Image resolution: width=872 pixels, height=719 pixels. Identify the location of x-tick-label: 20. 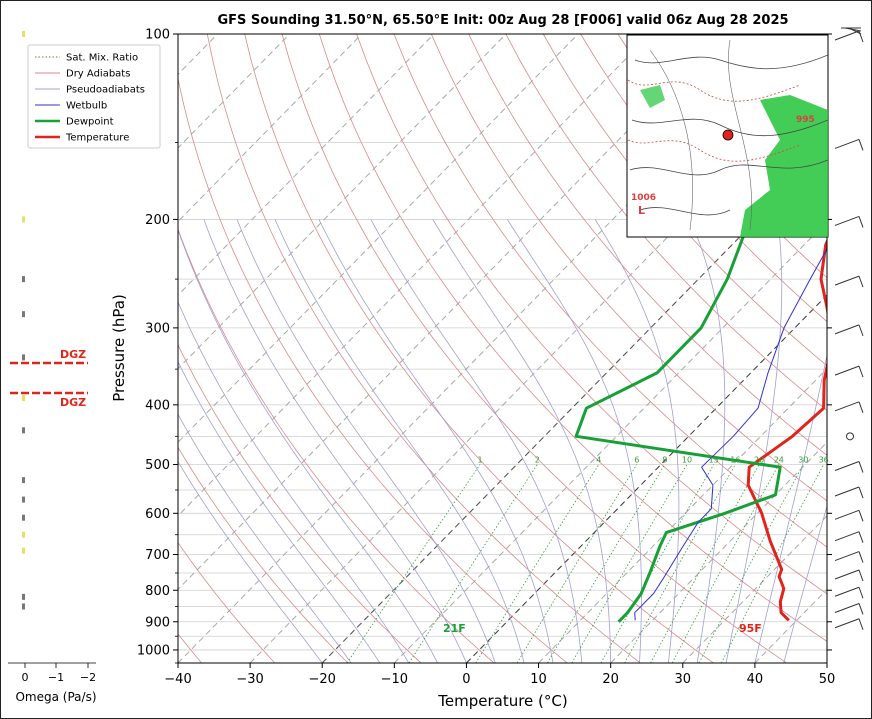
(610, 679).